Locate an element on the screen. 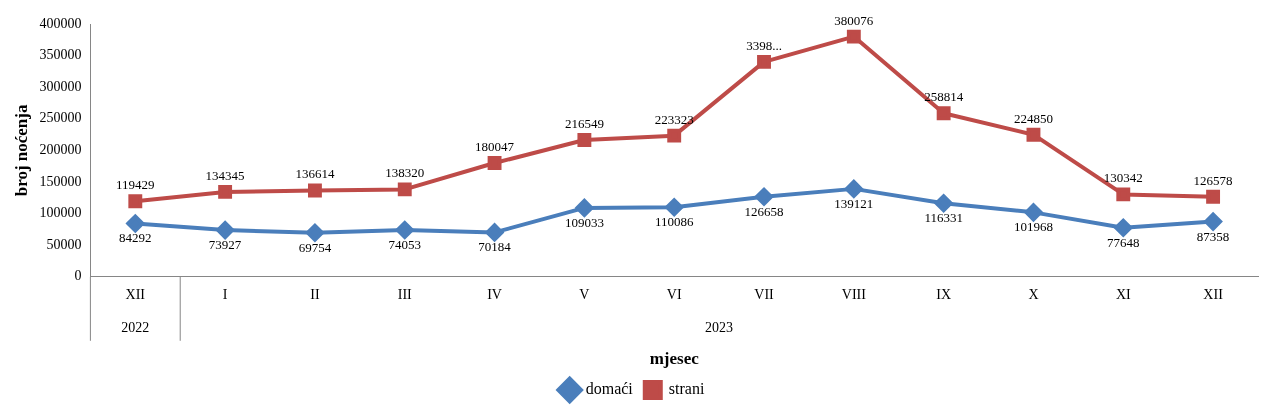 This screenshot has height=416, width=1286. data-label: 77648 is located at coordinates (1123, 242).